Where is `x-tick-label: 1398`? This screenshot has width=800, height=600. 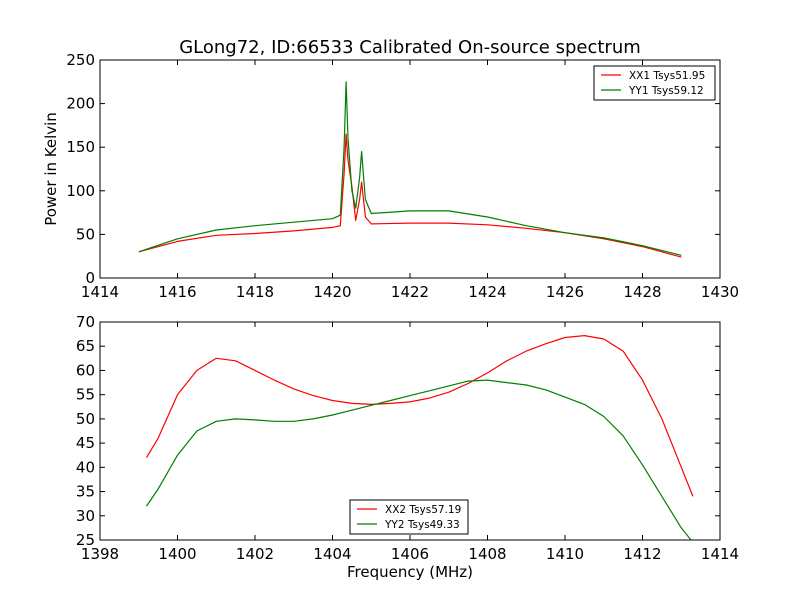 x-tick-label: 1398 is located at coordinates (100, 554).